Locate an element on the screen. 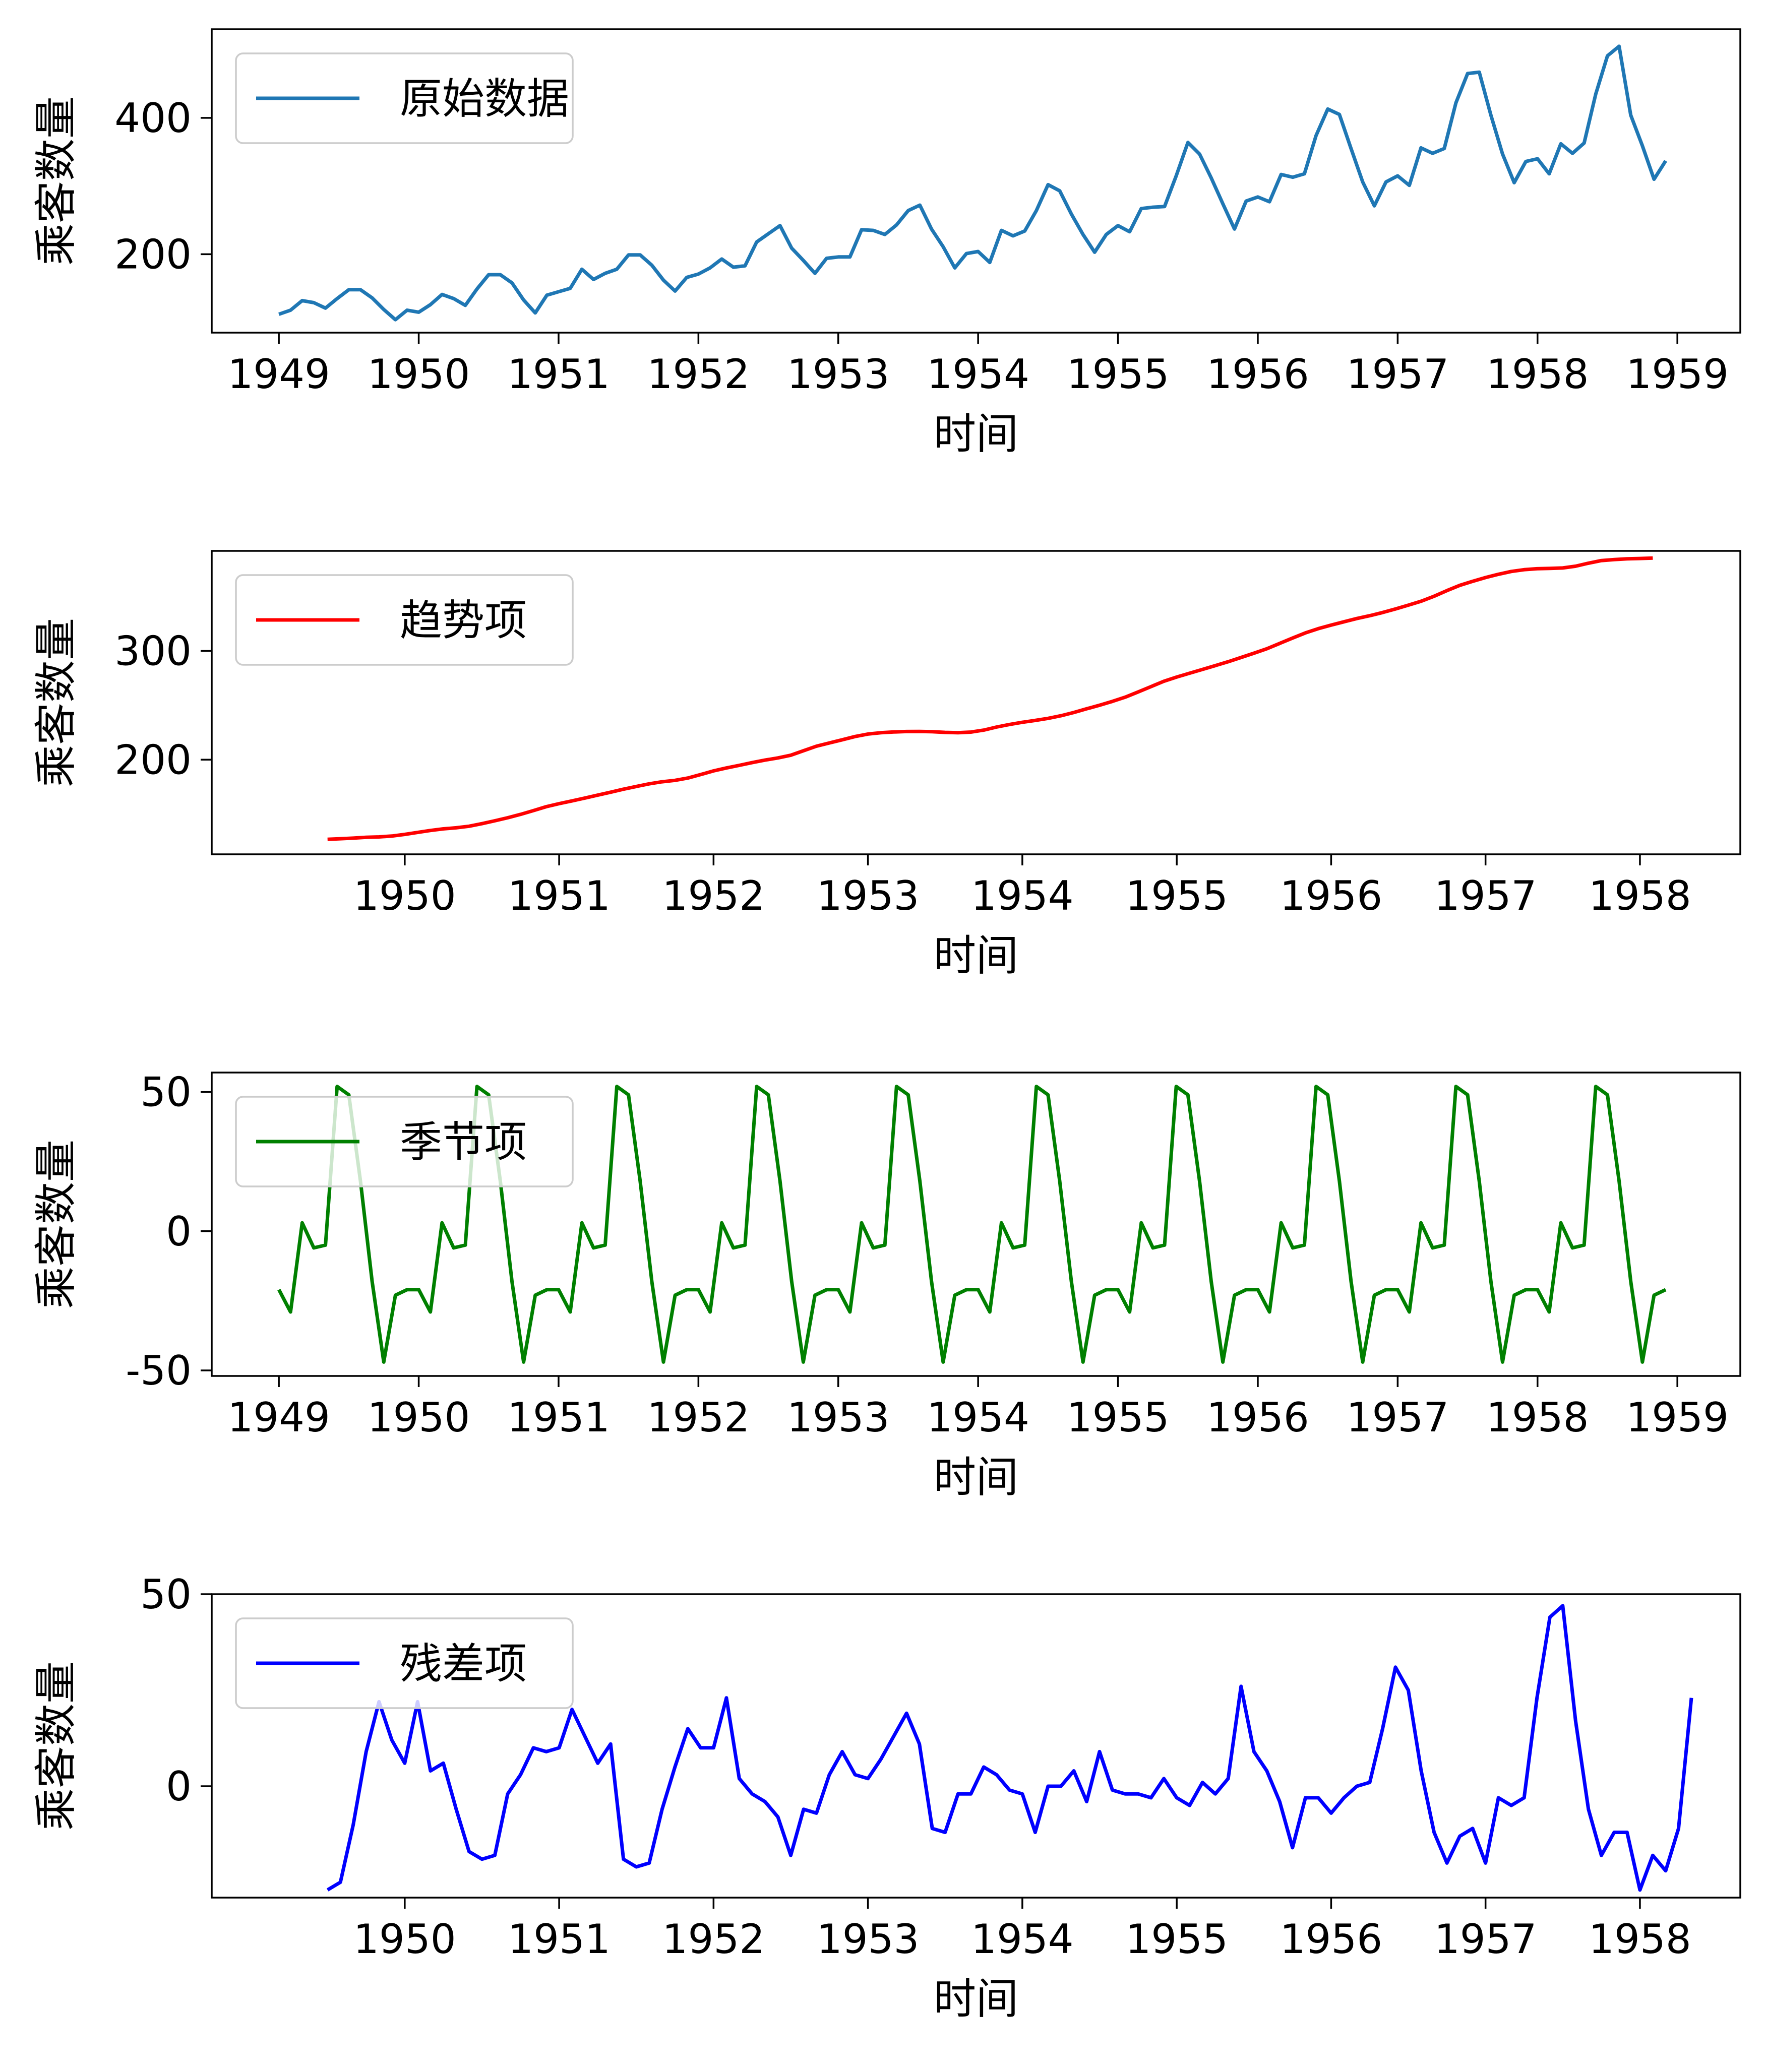 This screenshot has width=1765, height=2072. legend: 季节项 is located at coordinates (404, 1141).